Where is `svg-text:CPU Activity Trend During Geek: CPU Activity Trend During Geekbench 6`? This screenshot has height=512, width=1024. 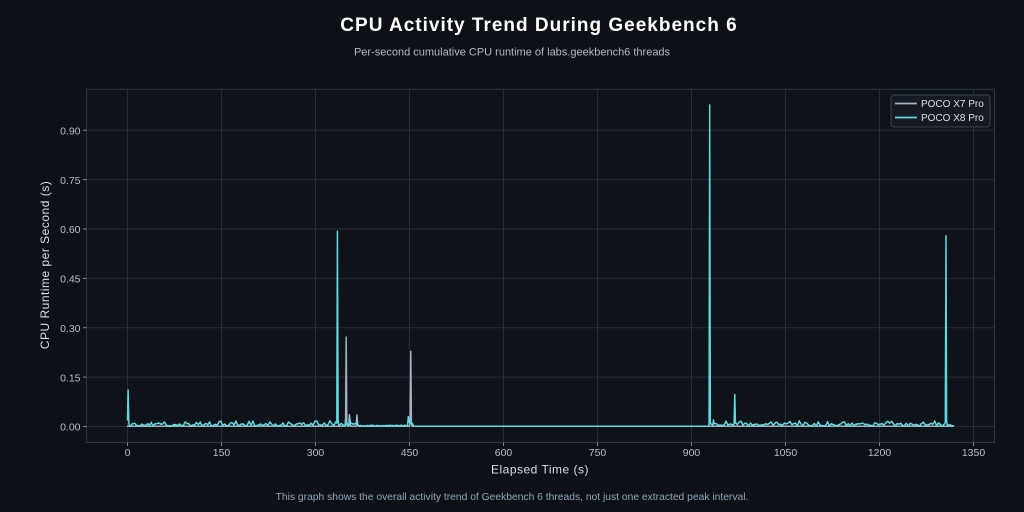
svg-text:CPU Activity Trend During Geek: CPU Activity Trend During Geekbench 6 is located at coordinates (538, 25).